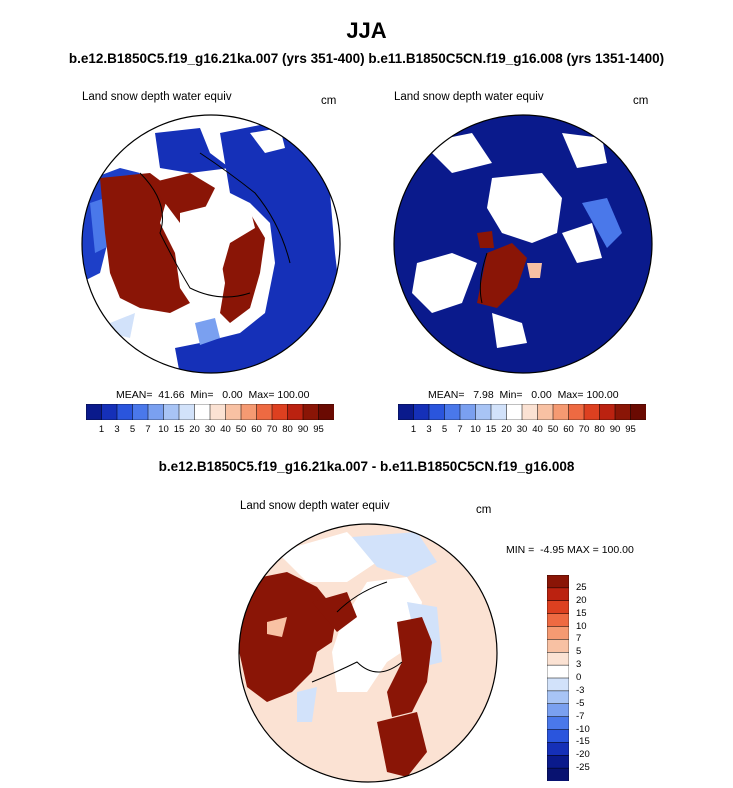 The image size is (733, 788). Describe the element at coordinates (580, 703) in the screenshot. I see `colorbar-tick-label: -5` at that location.